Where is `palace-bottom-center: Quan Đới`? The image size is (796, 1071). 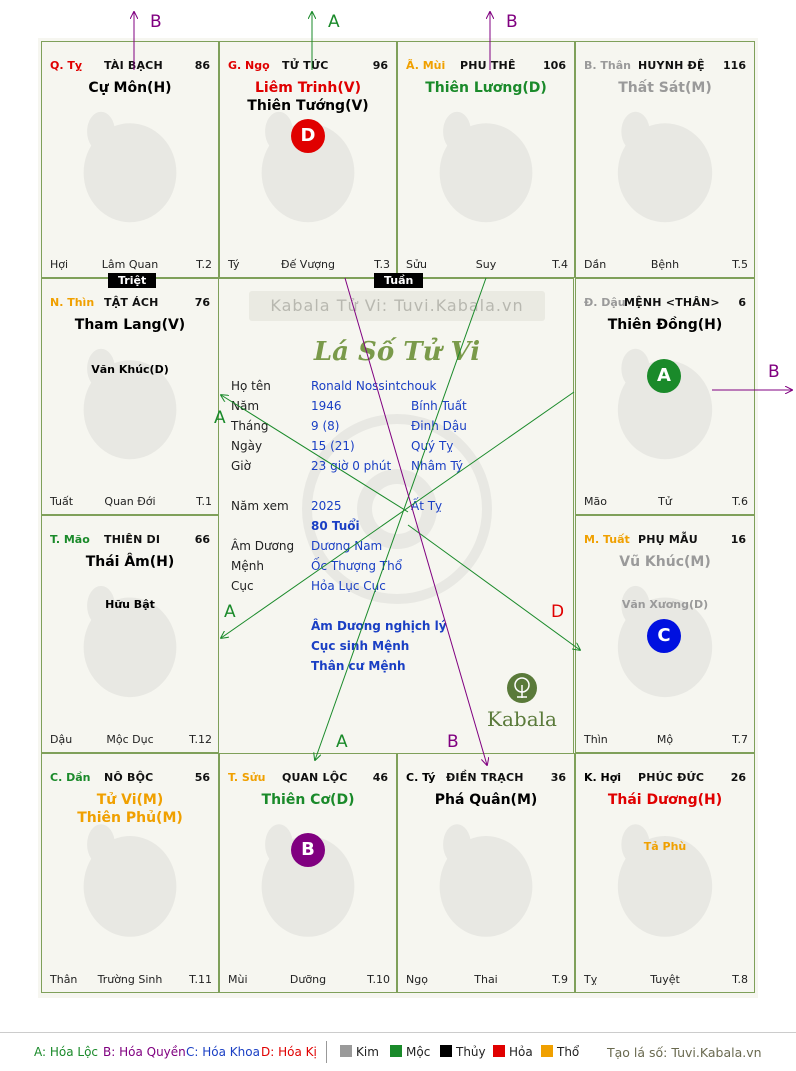
palace-bottom-center: Quan Đới is located at coordinates (130, 501).